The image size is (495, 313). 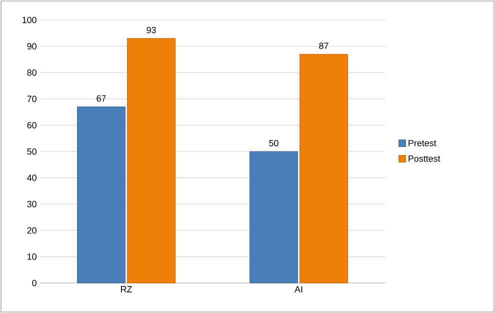 What do you see at coordinates (29, 20) in the screenshot?
I see `y-tick-label: 100` at bounding box center [29, 20].